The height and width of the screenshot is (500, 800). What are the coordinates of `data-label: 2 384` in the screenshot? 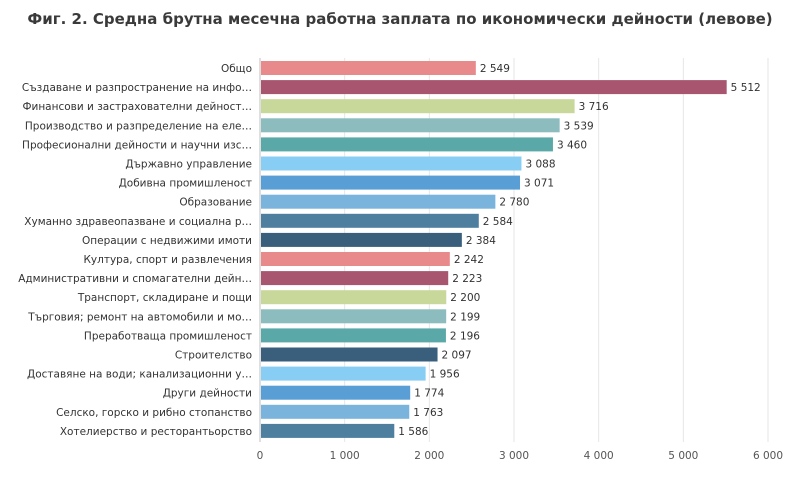 It's located at (481, 241).